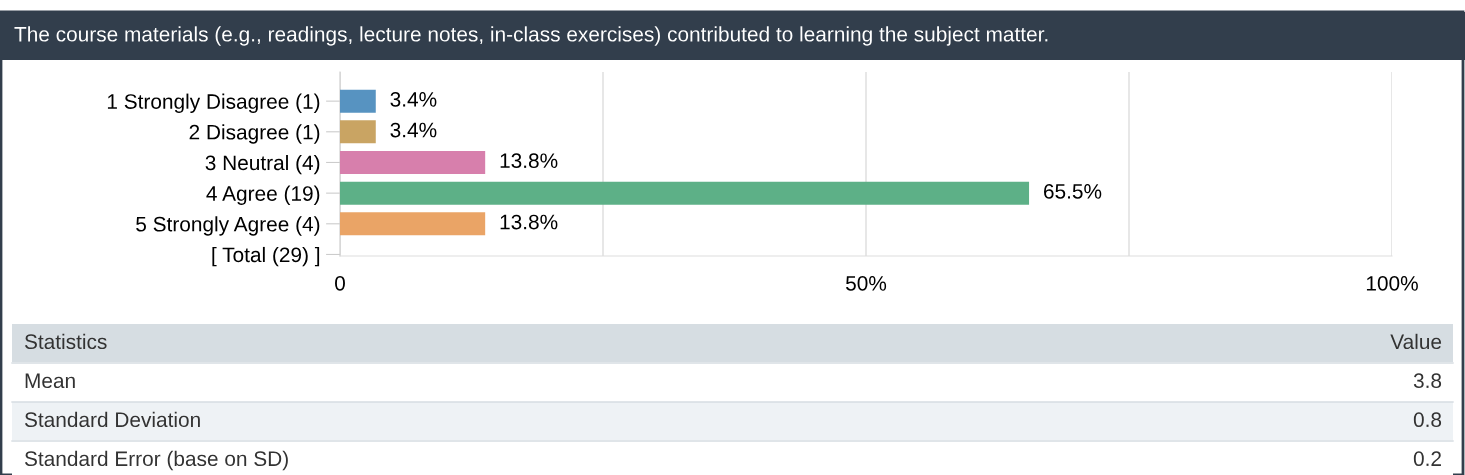 This screenshot has width=1465, height=475. Describe the element at coordinates (156, 460) in the screenshot. I see `text: Standard Error (base on SD)` at that location.